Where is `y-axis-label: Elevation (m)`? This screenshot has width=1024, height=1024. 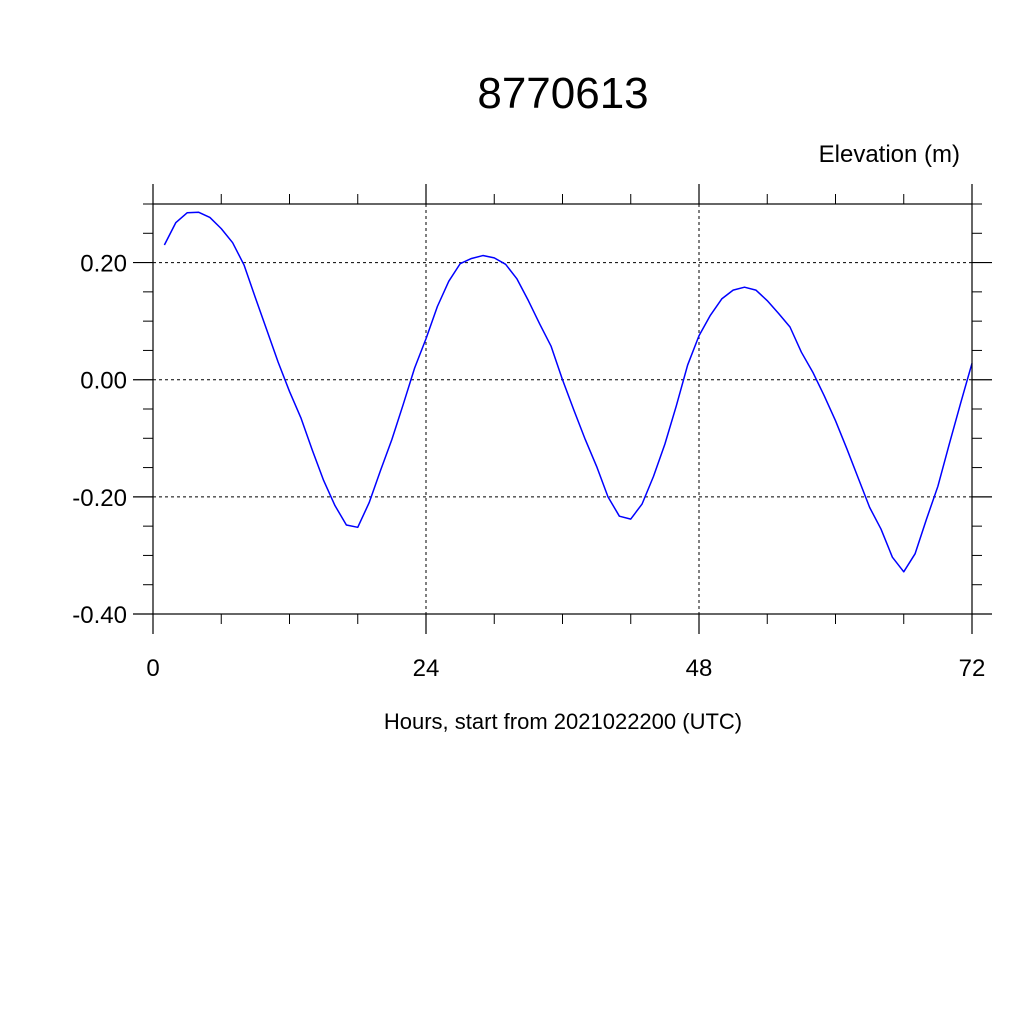
y-axis-label: Elevation (m) is located at coordinates (889, 154).